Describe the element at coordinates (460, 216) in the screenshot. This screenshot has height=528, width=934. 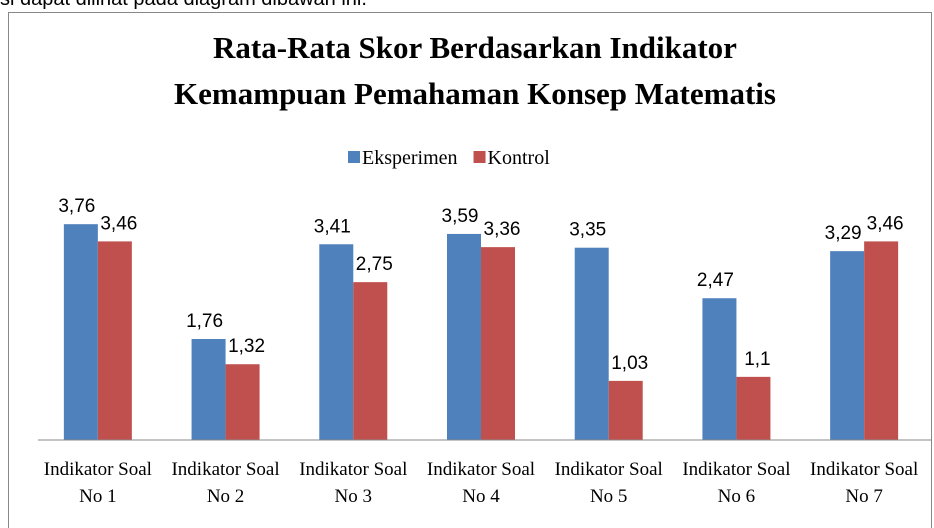
I see `data-label: 3,59` at that location.